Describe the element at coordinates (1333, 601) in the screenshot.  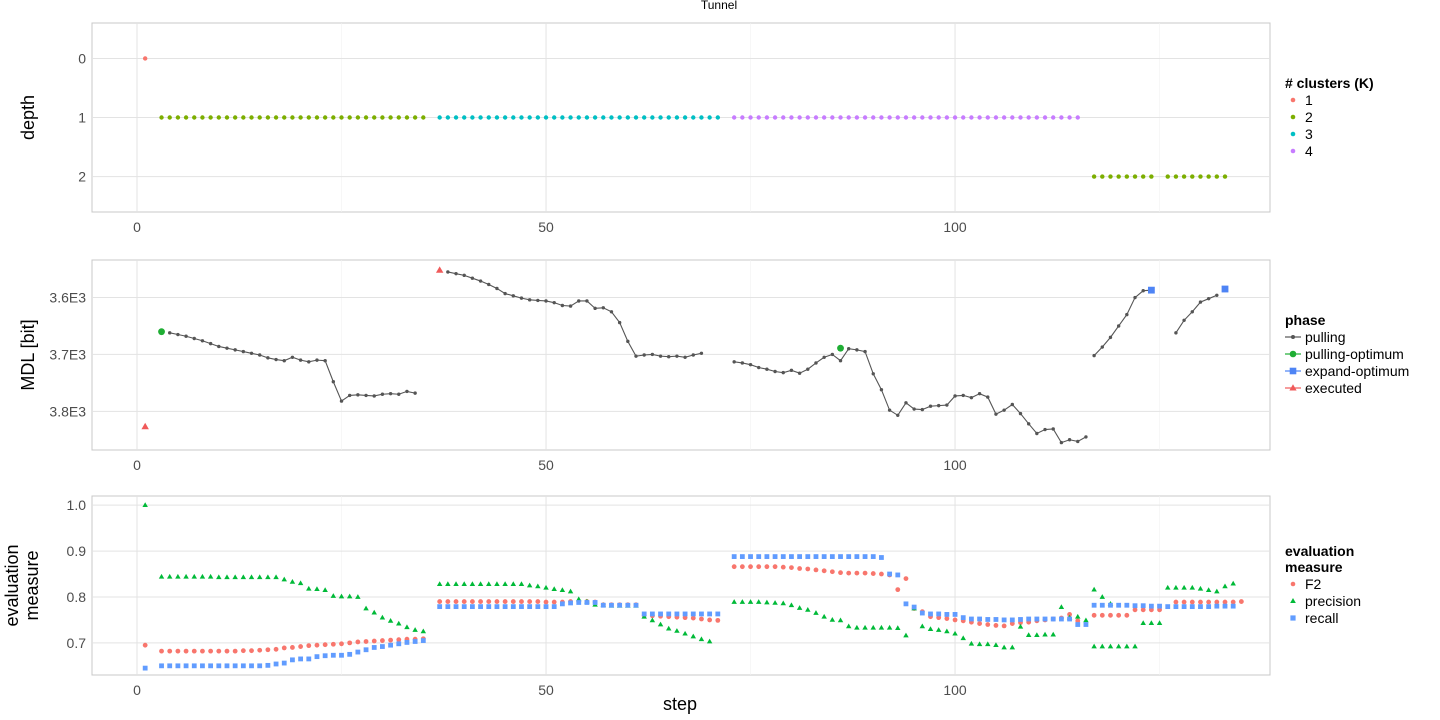
I see `legend-label: precision` at that location.